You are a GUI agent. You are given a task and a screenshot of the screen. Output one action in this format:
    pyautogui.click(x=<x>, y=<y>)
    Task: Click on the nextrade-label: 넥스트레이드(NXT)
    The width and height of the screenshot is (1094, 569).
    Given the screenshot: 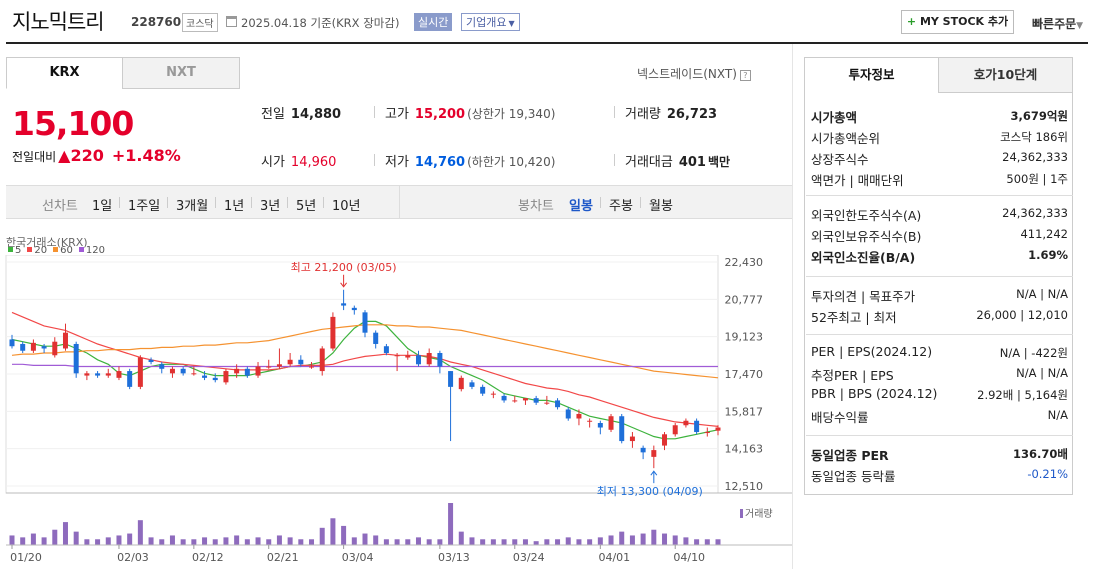 What is the action you would take?
    pyautogui.click(x=687, y=74)
    